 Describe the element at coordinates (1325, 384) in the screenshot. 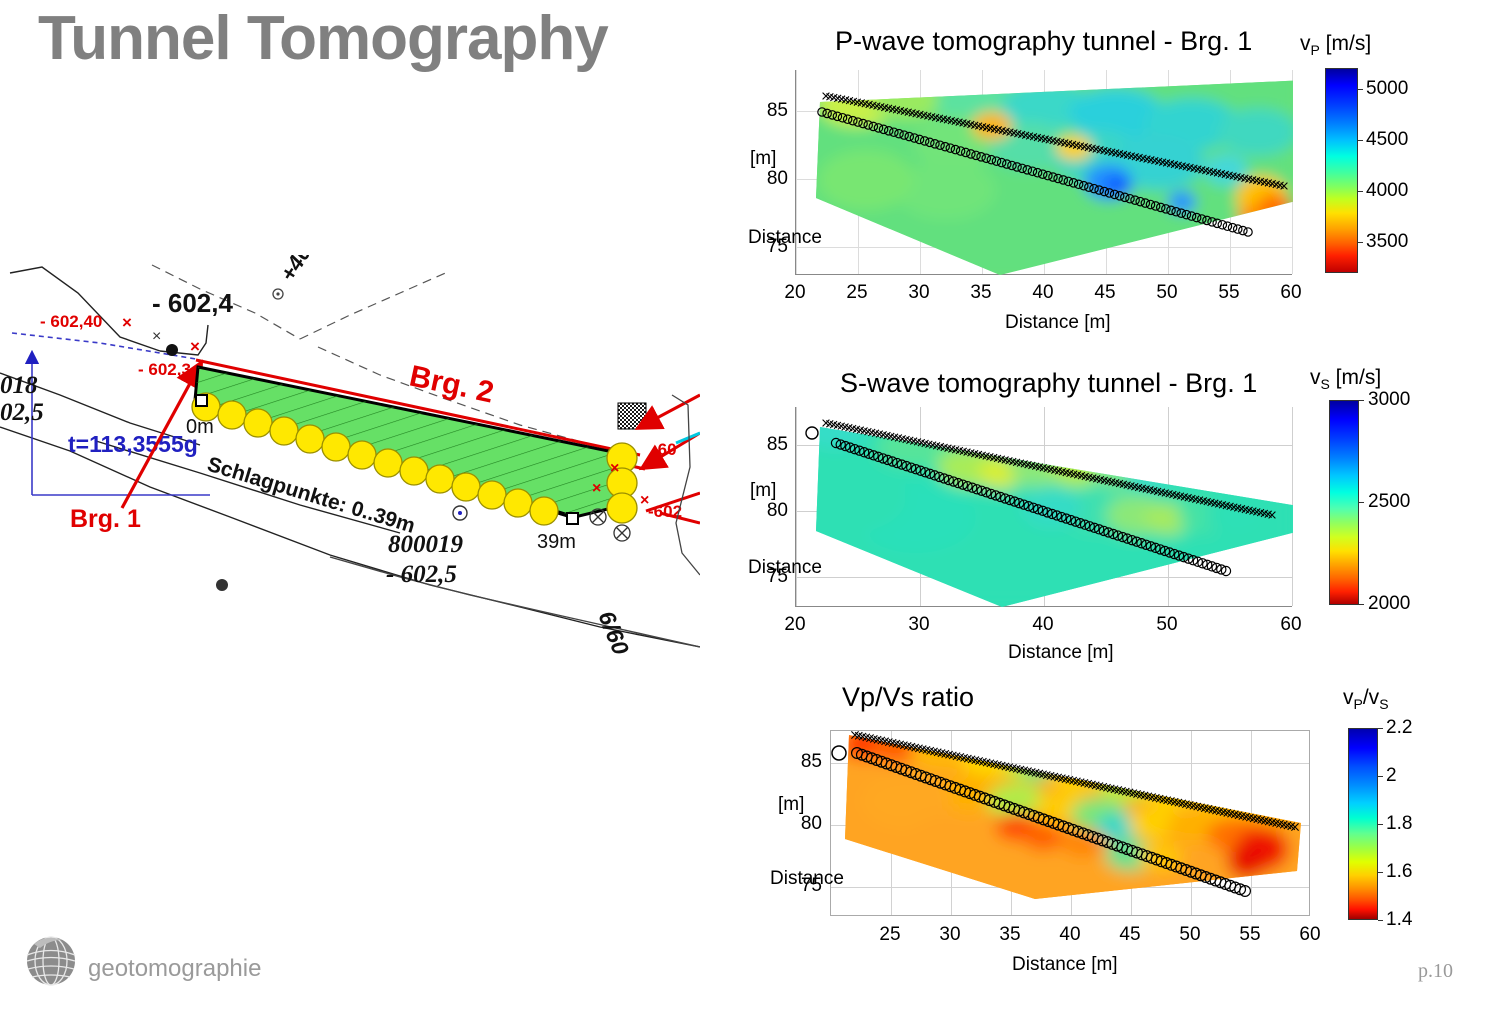

I see `cb-sub: S` at that location.